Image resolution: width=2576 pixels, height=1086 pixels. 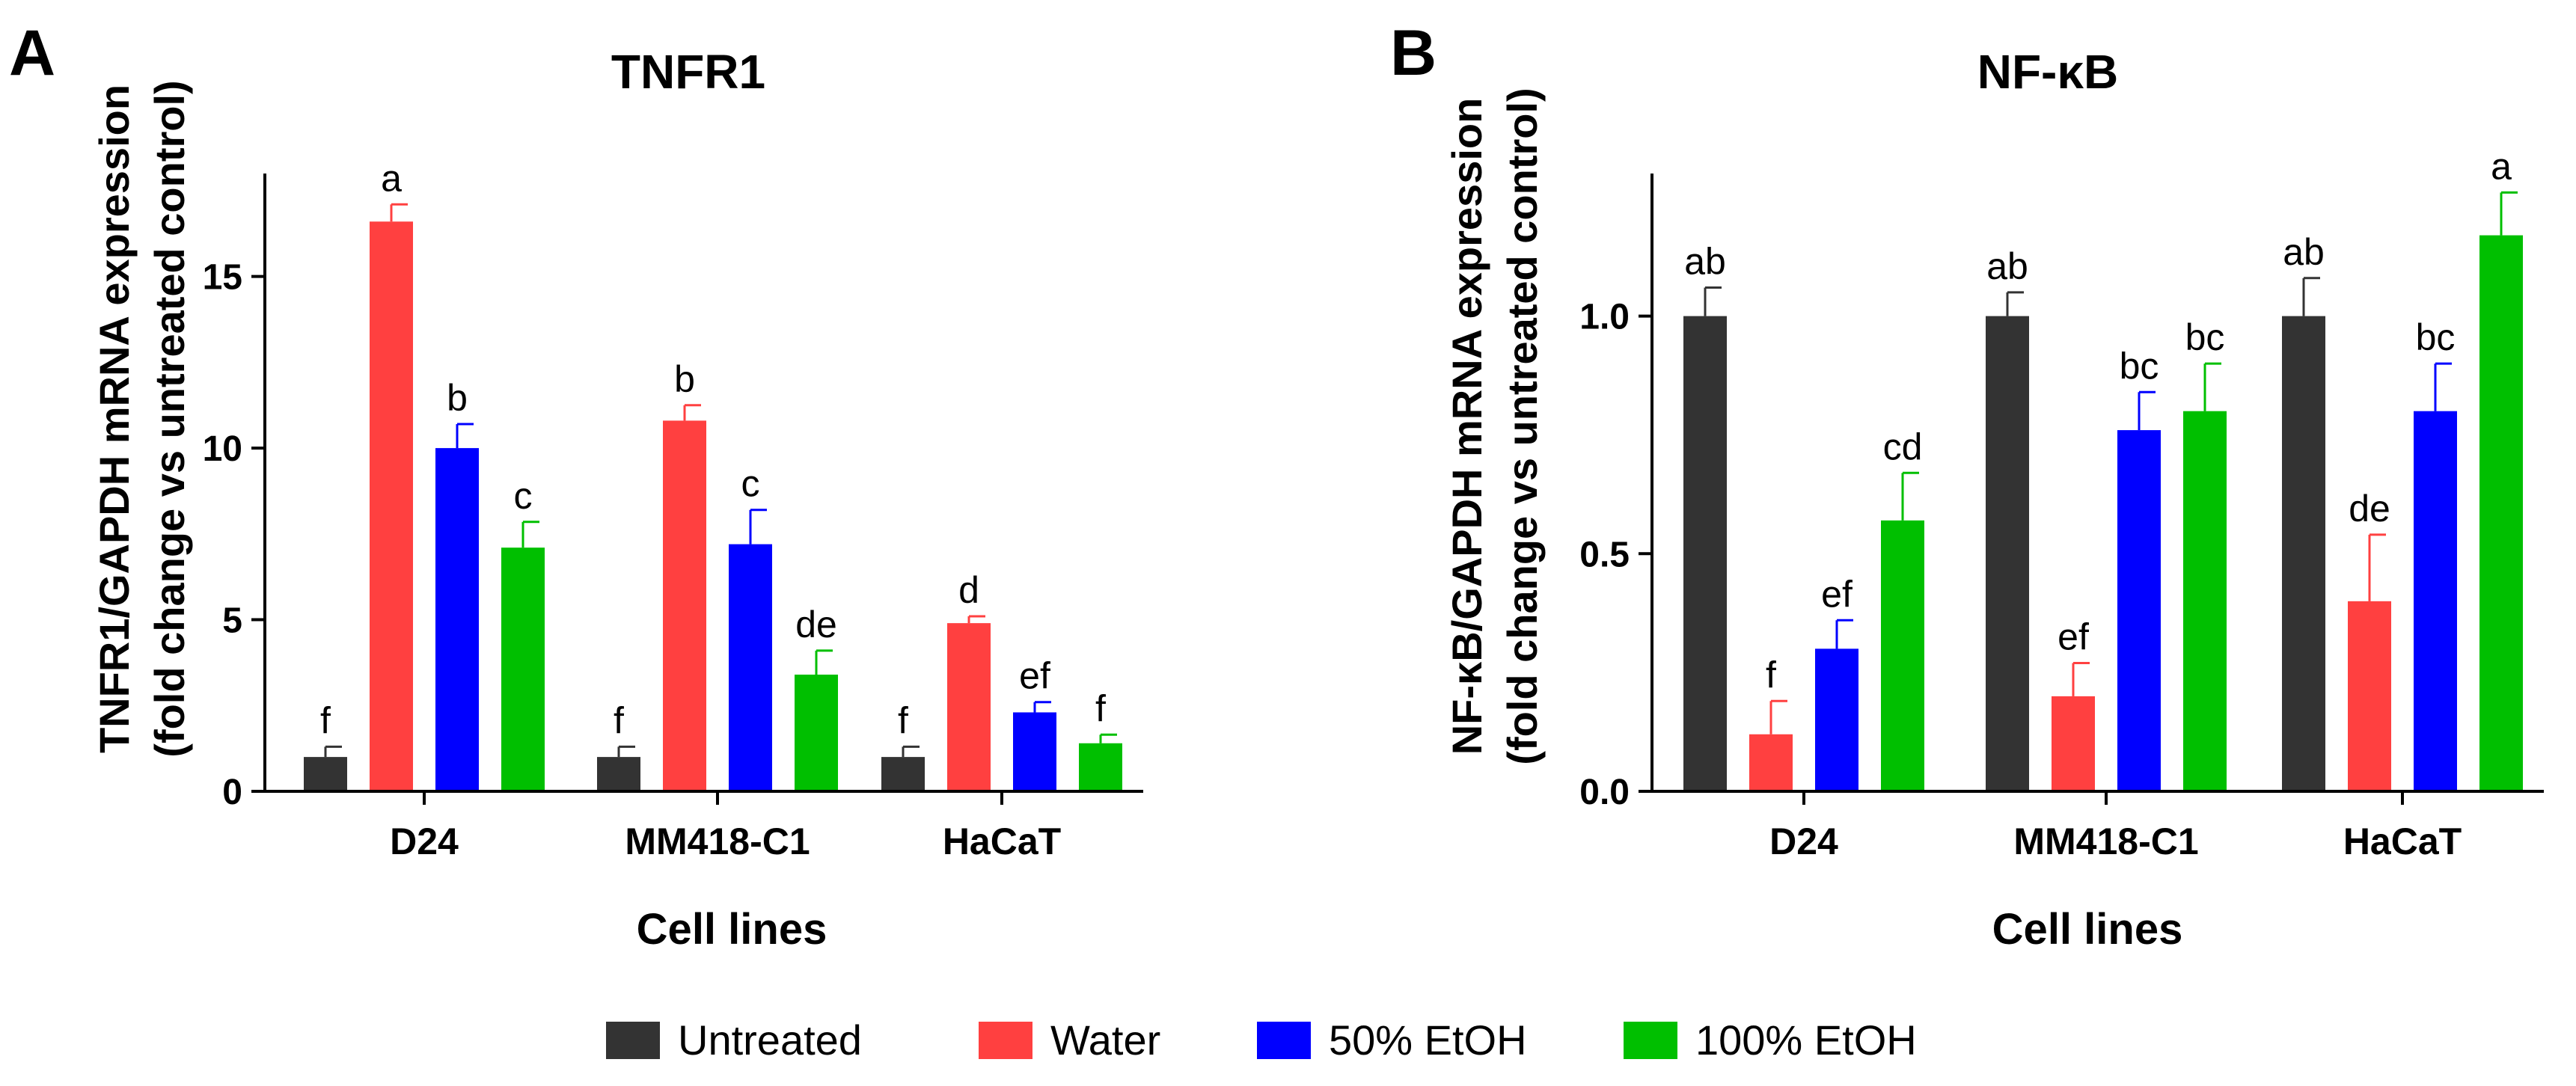 What do you see at coordinates (1806, 1040) in the screenshot?
I see `legend-label: 100% EtOH` at bounding box center [1806, 1040].